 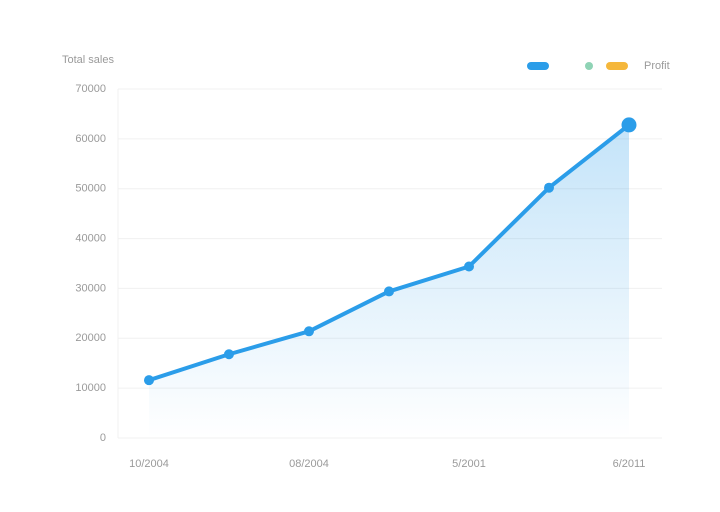 What do you see at coordinates (90, 89) in the screenshot?
I see `y-tick-label: 70000` at bounding box center [90, 89].